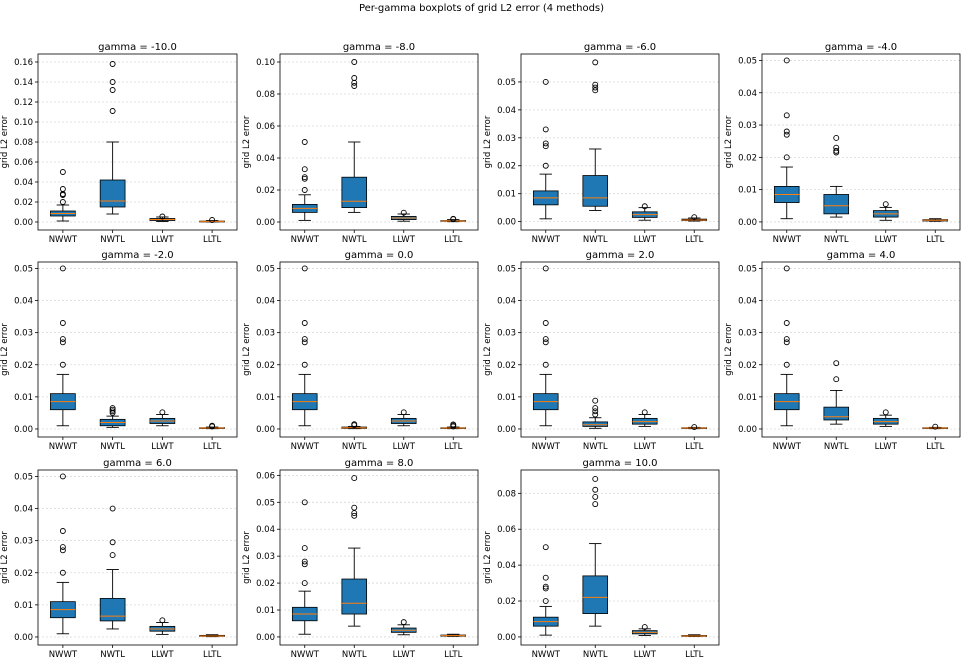 The image size is (963, 661). Describe the element at coordinates (137, 47) in the screenshot. I see `subplot-title: gamma = -10.0` at that location.